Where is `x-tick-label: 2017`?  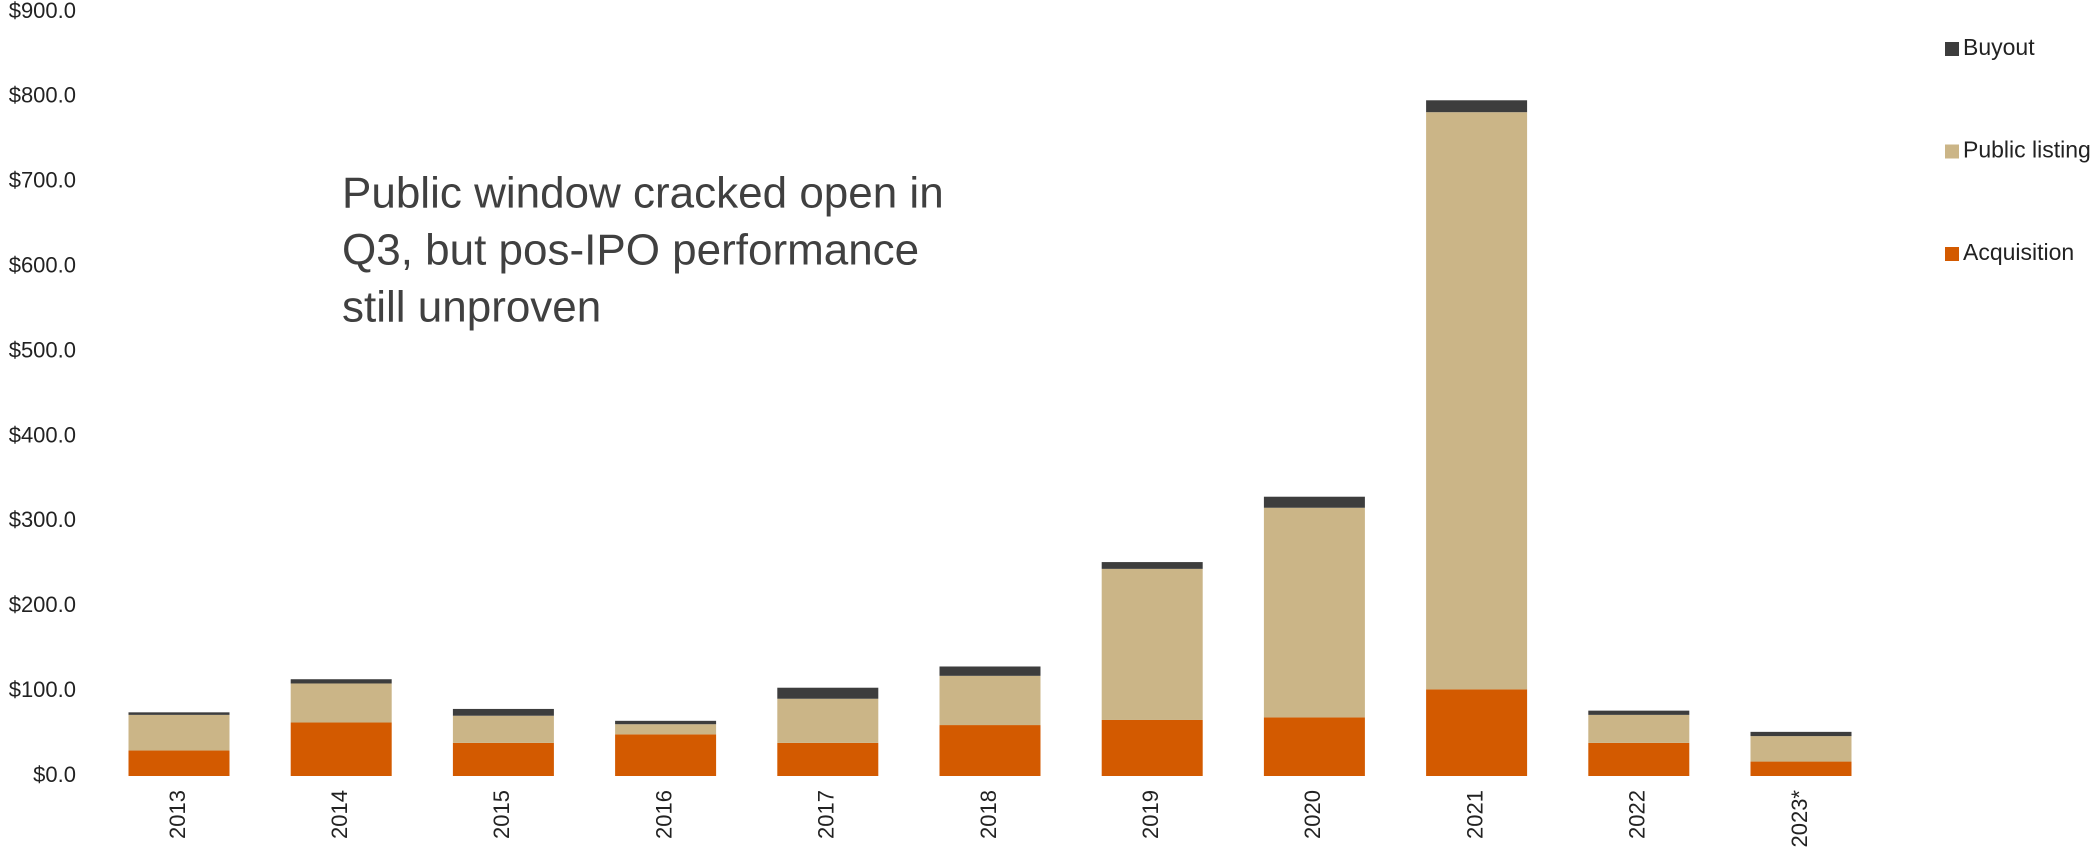
x-tick-label: 2017 is located at coordinates (826, 814).